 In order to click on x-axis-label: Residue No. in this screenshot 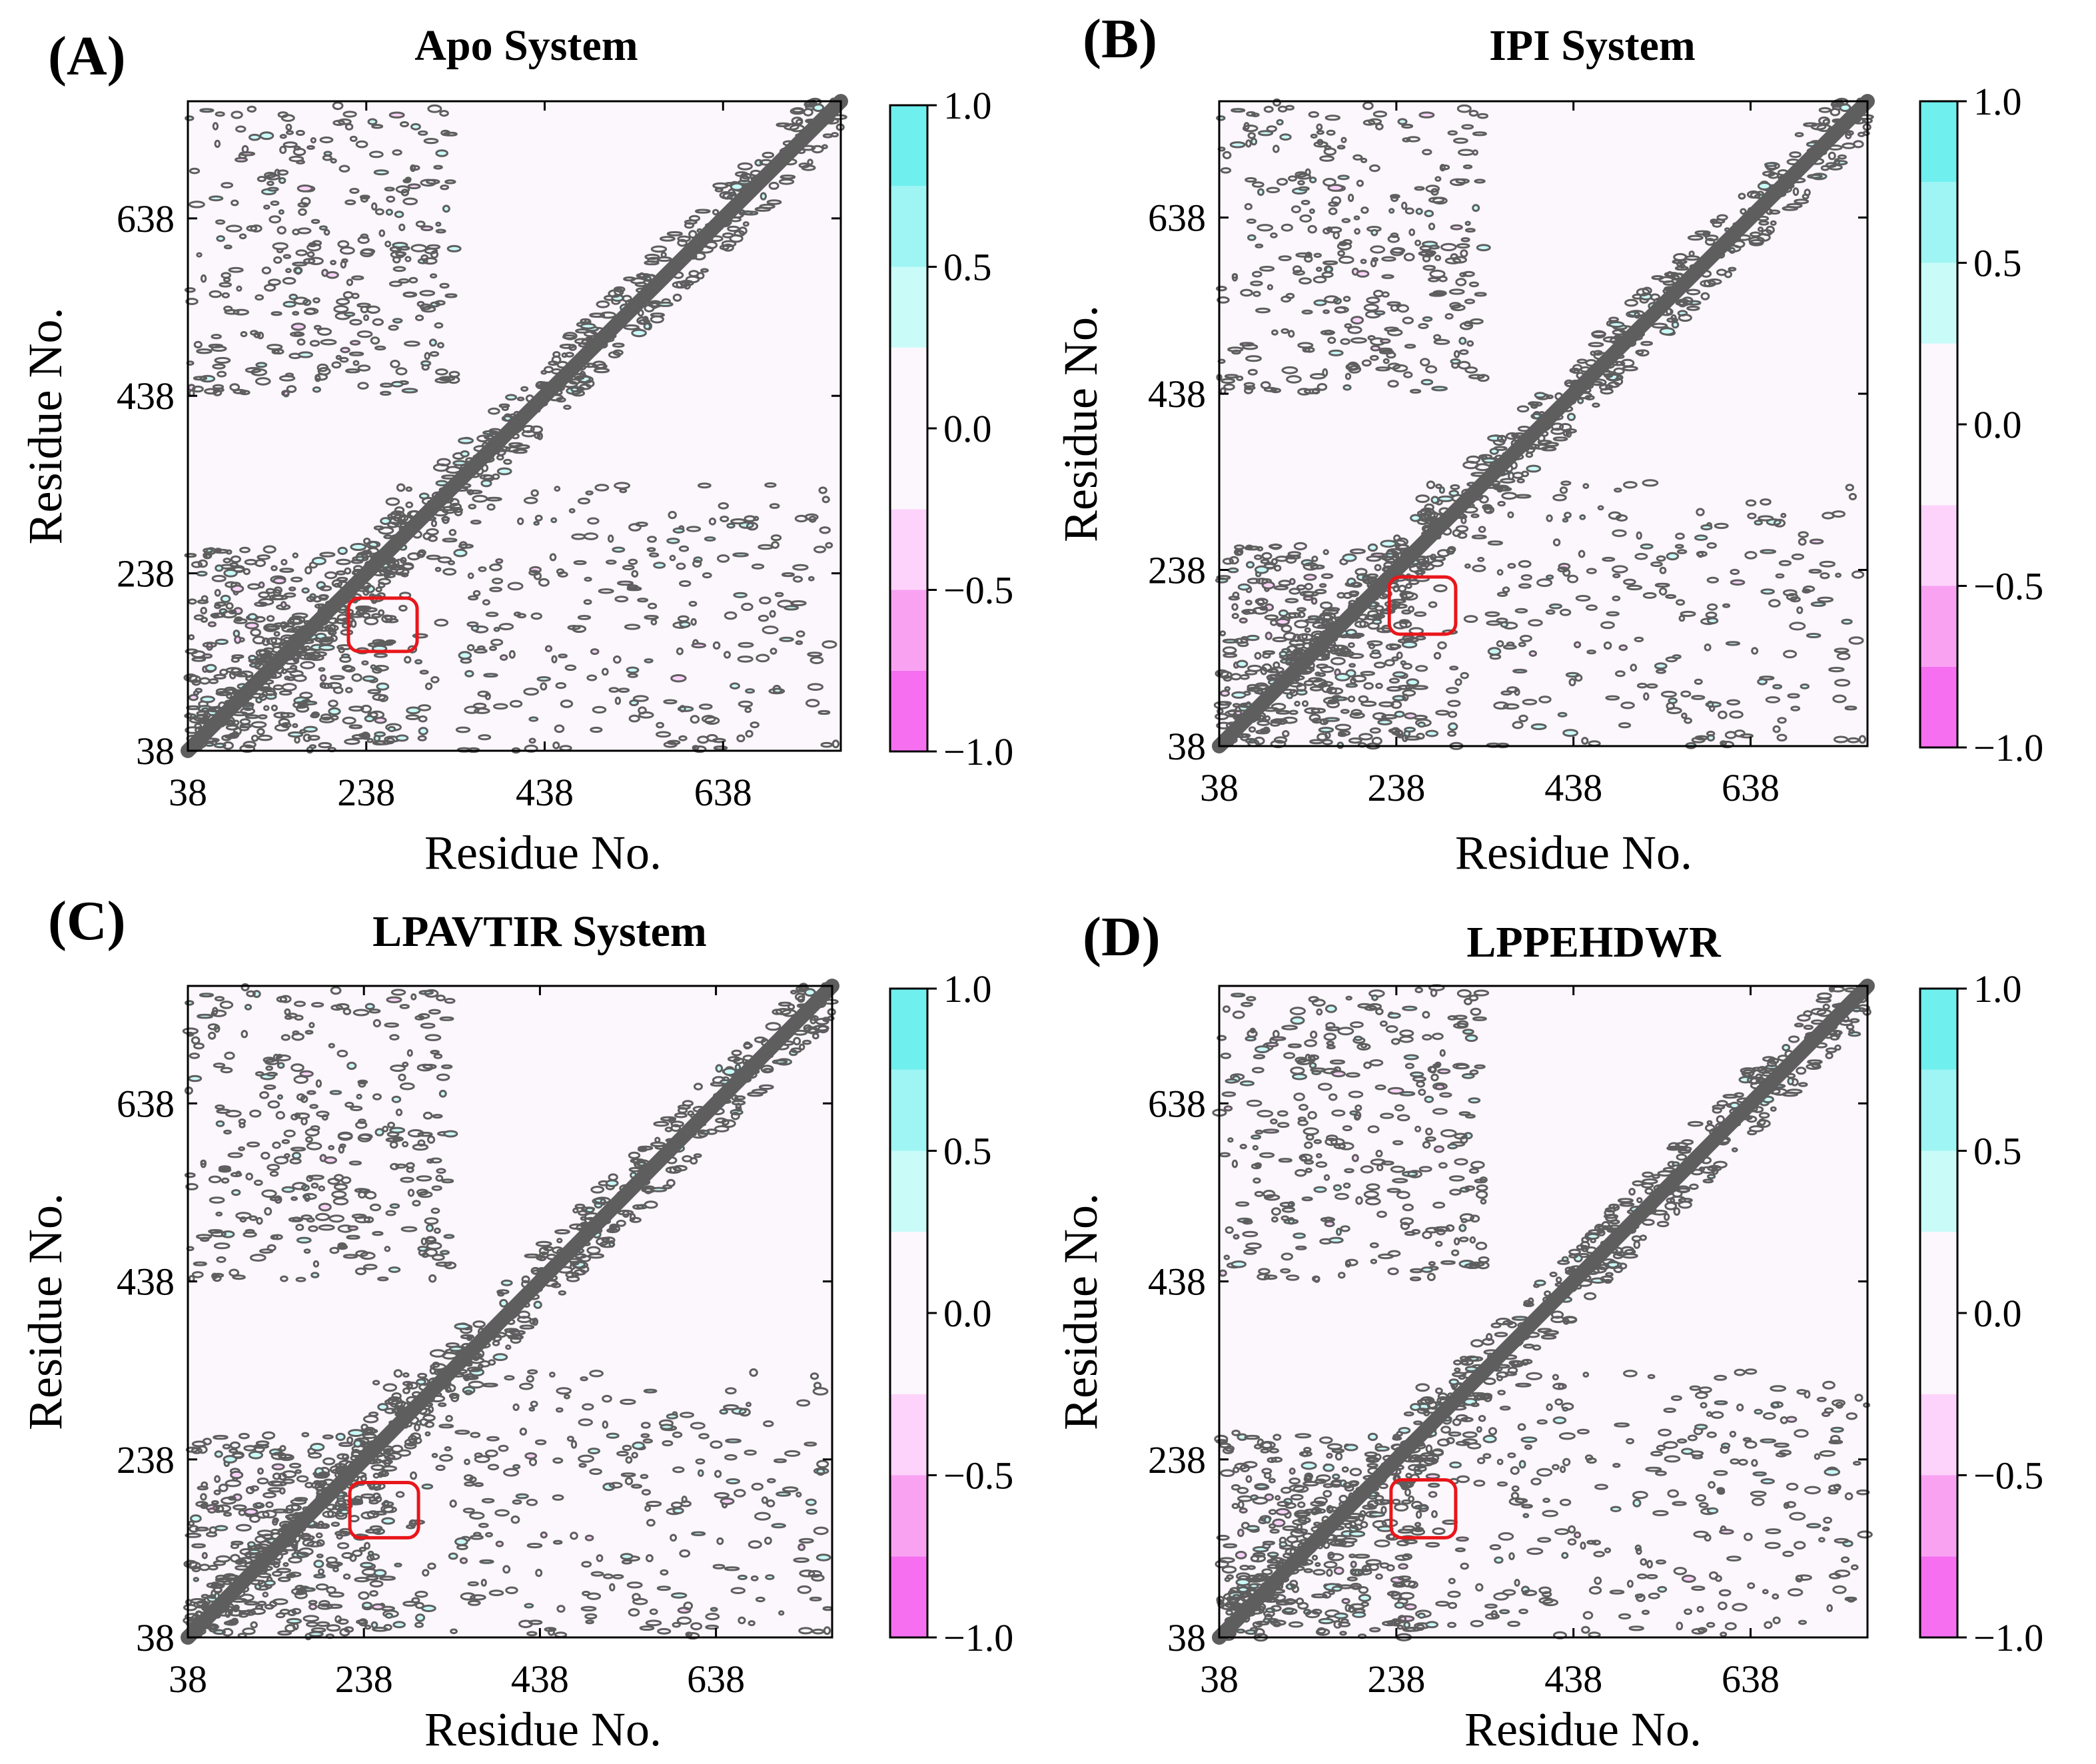, I will do `click(543, 852)`.